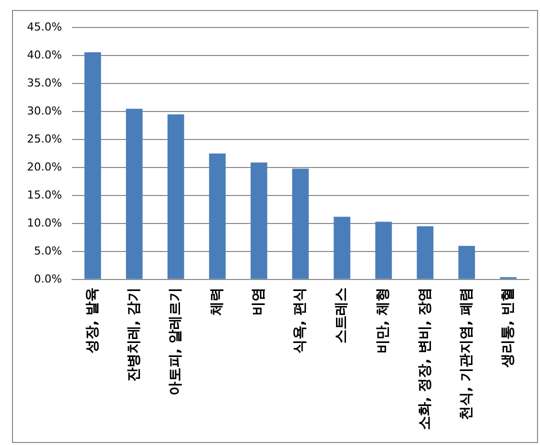 This screenshot has height=445, width=540. What do you see at coordinates (300, 320) in the screenshot?
I see `x-tick-label: 식욕, 편식` at bounding box center [300, 320].